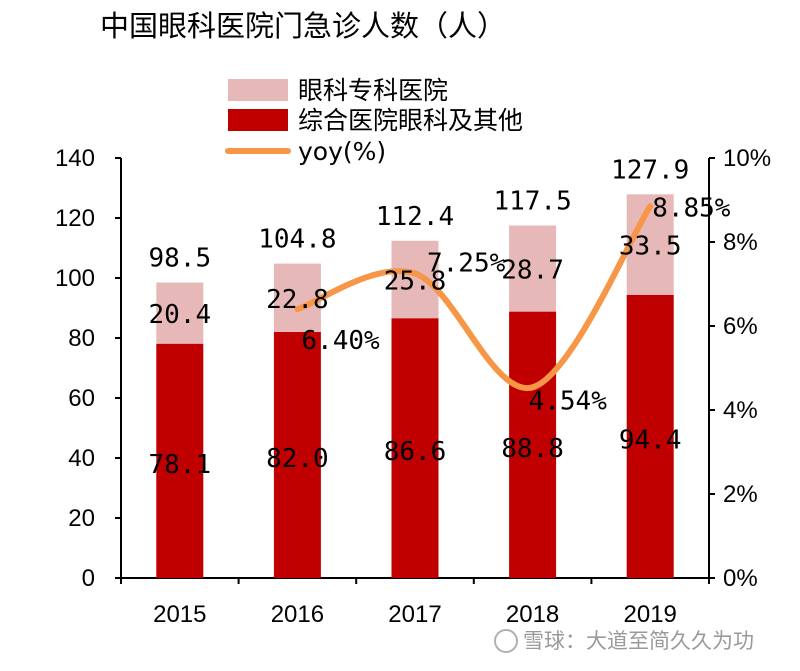 This screenshot has height=671, width=800. Describe the element at coordinates (88, 578) in the screenshot. I see `y-left-tick-label: 0` at that location.